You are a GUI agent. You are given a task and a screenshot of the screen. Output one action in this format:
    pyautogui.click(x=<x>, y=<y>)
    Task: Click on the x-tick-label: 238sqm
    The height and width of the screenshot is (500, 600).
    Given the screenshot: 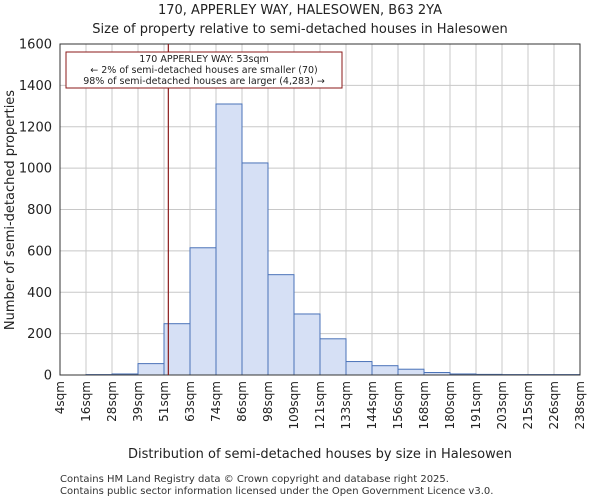 What is the action you would take?
    pyautogui.click(x=580, y=405)
    